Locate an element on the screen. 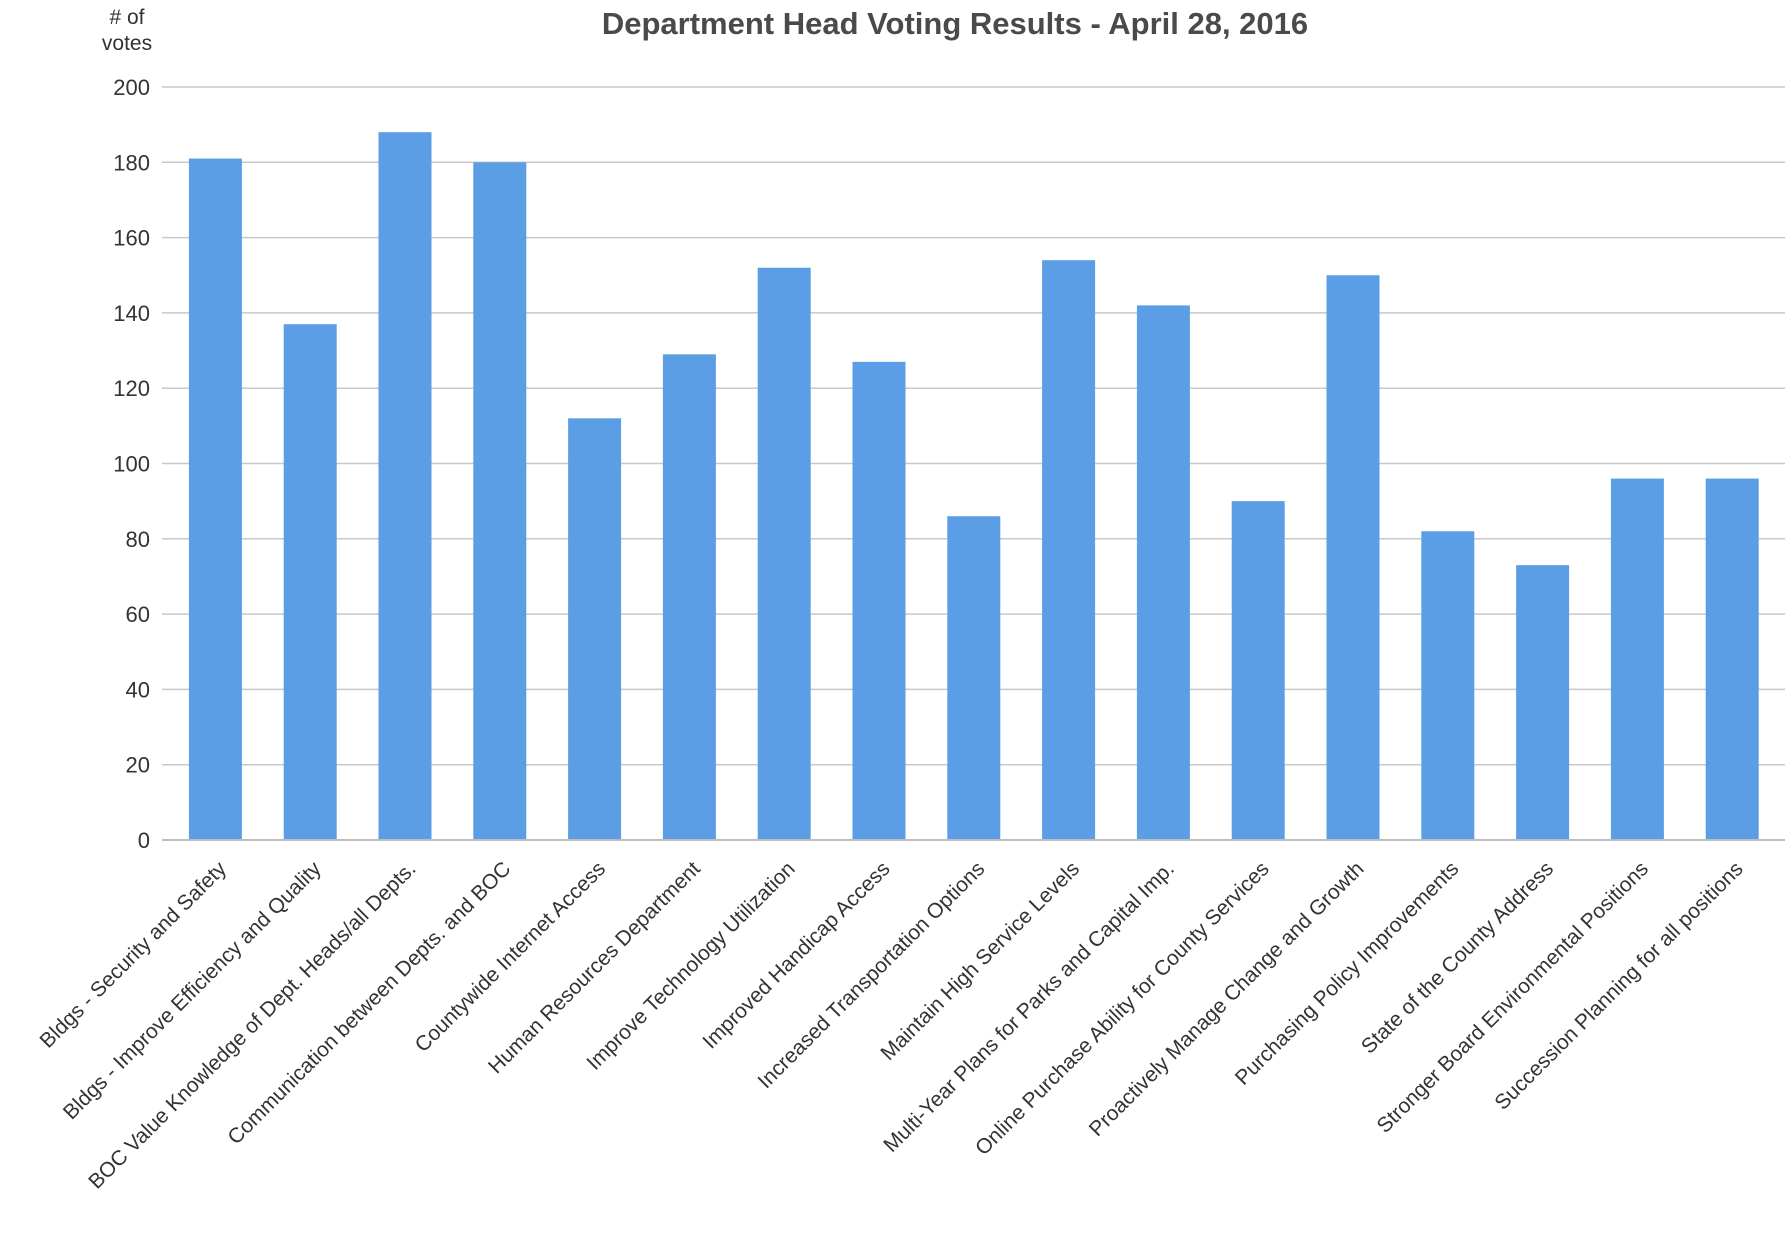 Image resolution: width=1785 pixels, height=1244 pixels. y-tick-label: 100 is located at coordinates (131, 464).